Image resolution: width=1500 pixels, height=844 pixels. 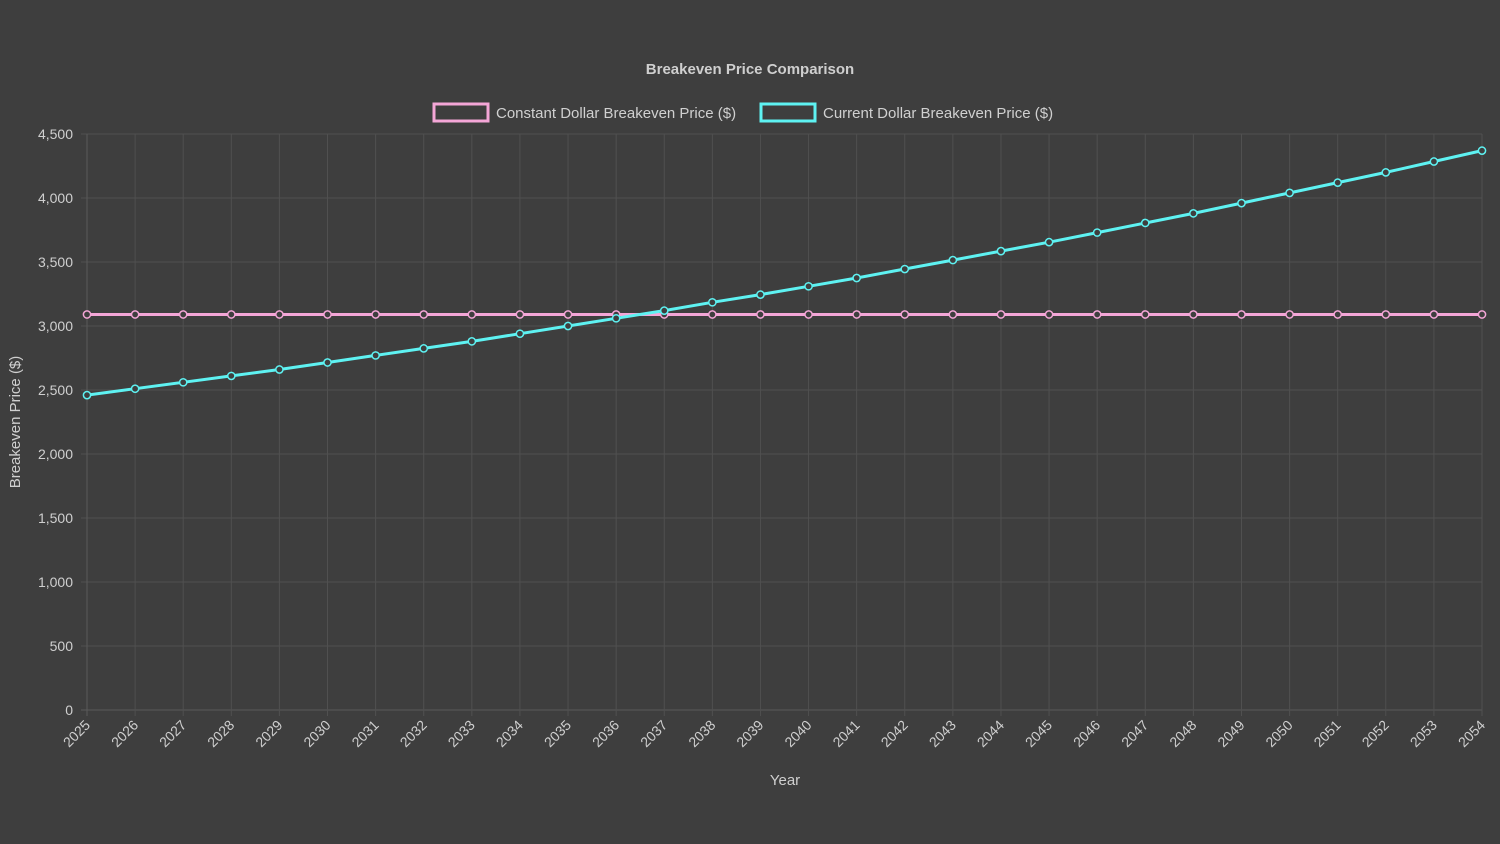 What do you see at coordinates (942, 733) in the screenshot?
I see `x-tick-label: 2043` at bounding box center [942, 733].